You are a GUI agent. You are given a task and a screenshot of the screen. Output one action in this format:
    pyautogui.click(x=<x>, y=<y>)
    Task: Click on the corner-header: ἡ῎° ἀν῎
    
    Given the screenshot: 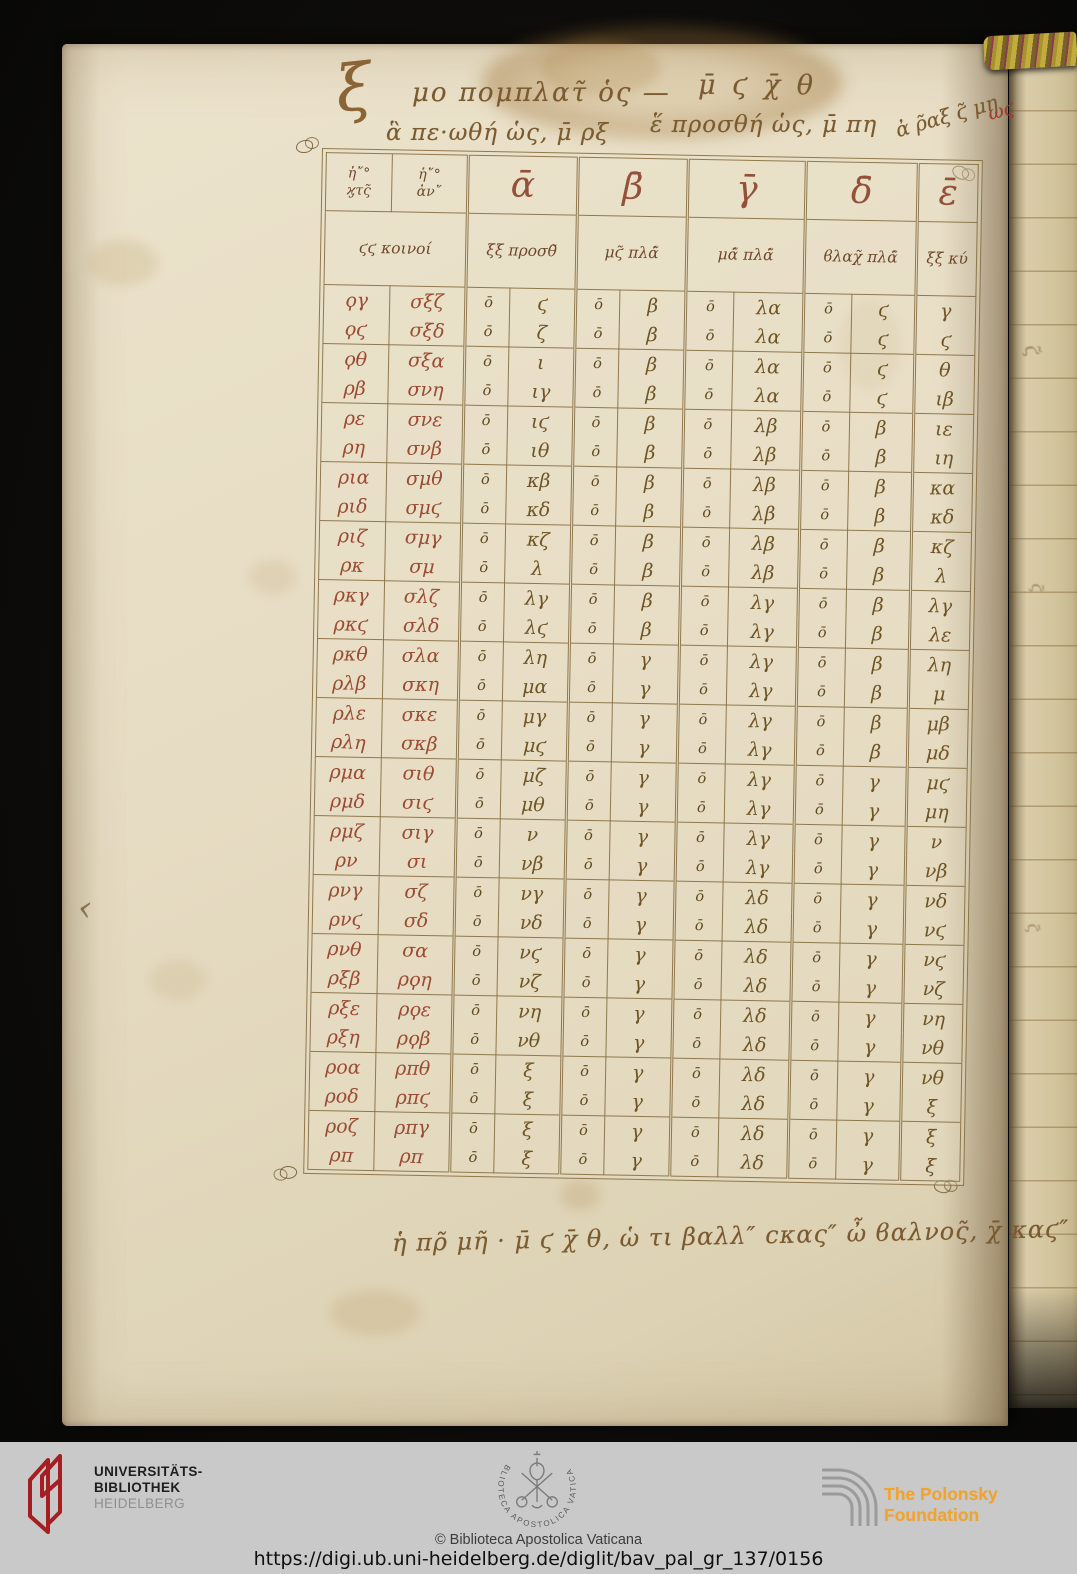 What is the action you would take?
    pyautogui.click(x=430, y=183)
    